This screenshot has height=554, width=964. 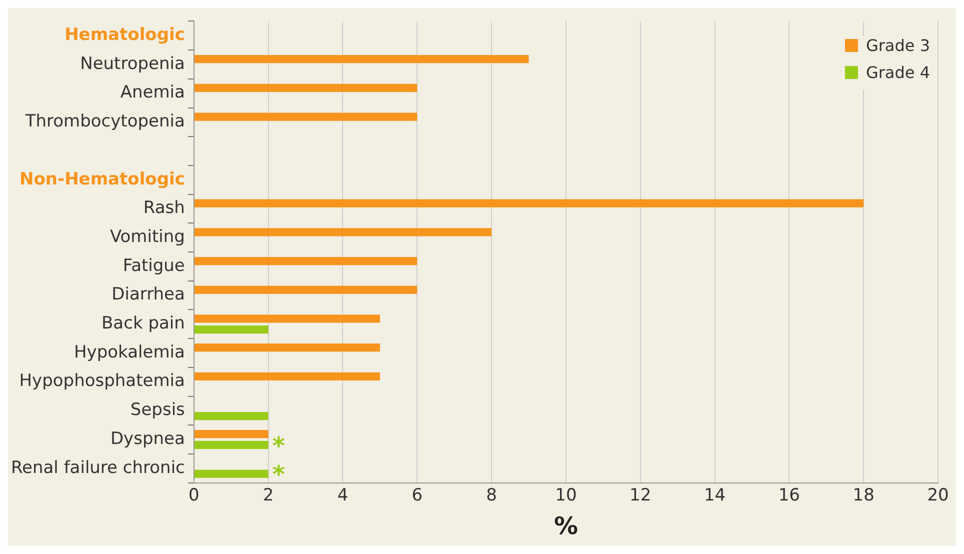 I want to click on legend-label: Grade 3, so click(x=898, y=45).